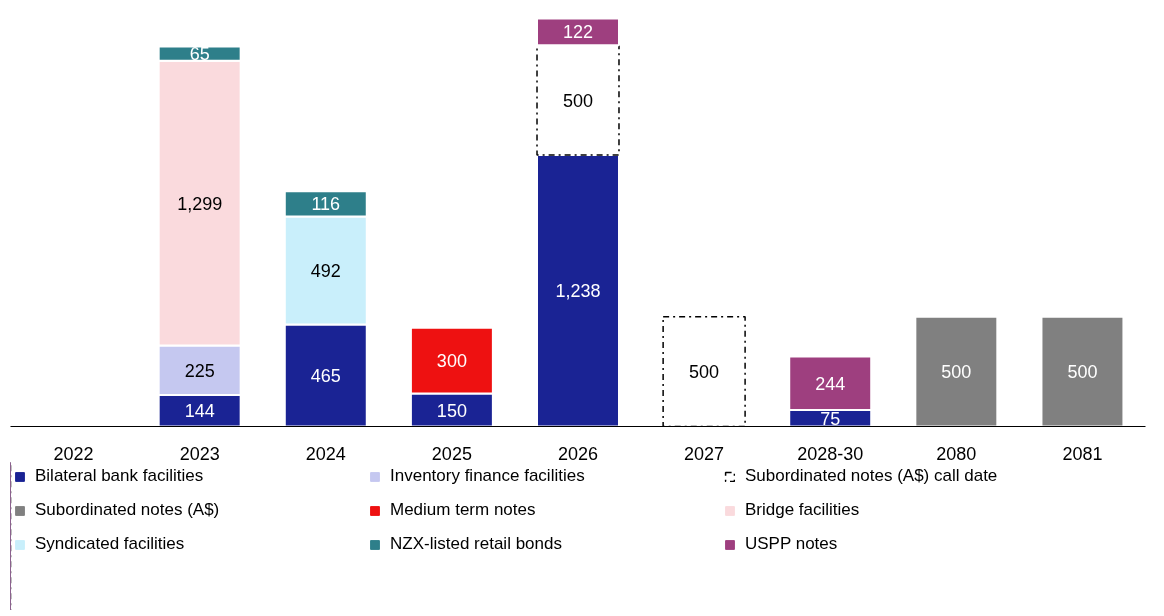 The image size is (1164, 616). Describe the element at coordinates (1082, 453) in the screenshot. I see `x-tick-label: 2081` at that location.